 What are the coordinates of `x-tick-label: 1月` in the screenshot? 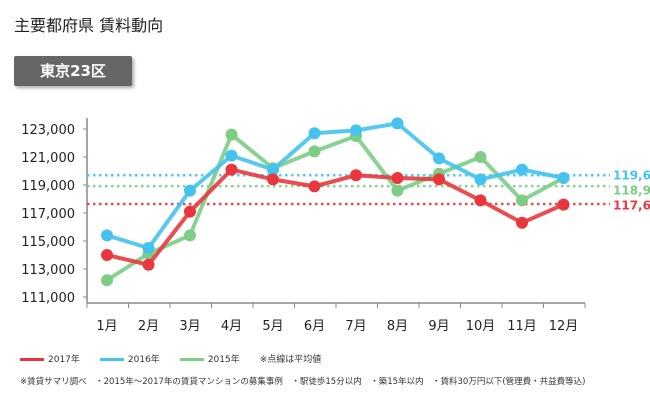 It's located at (106, 326).